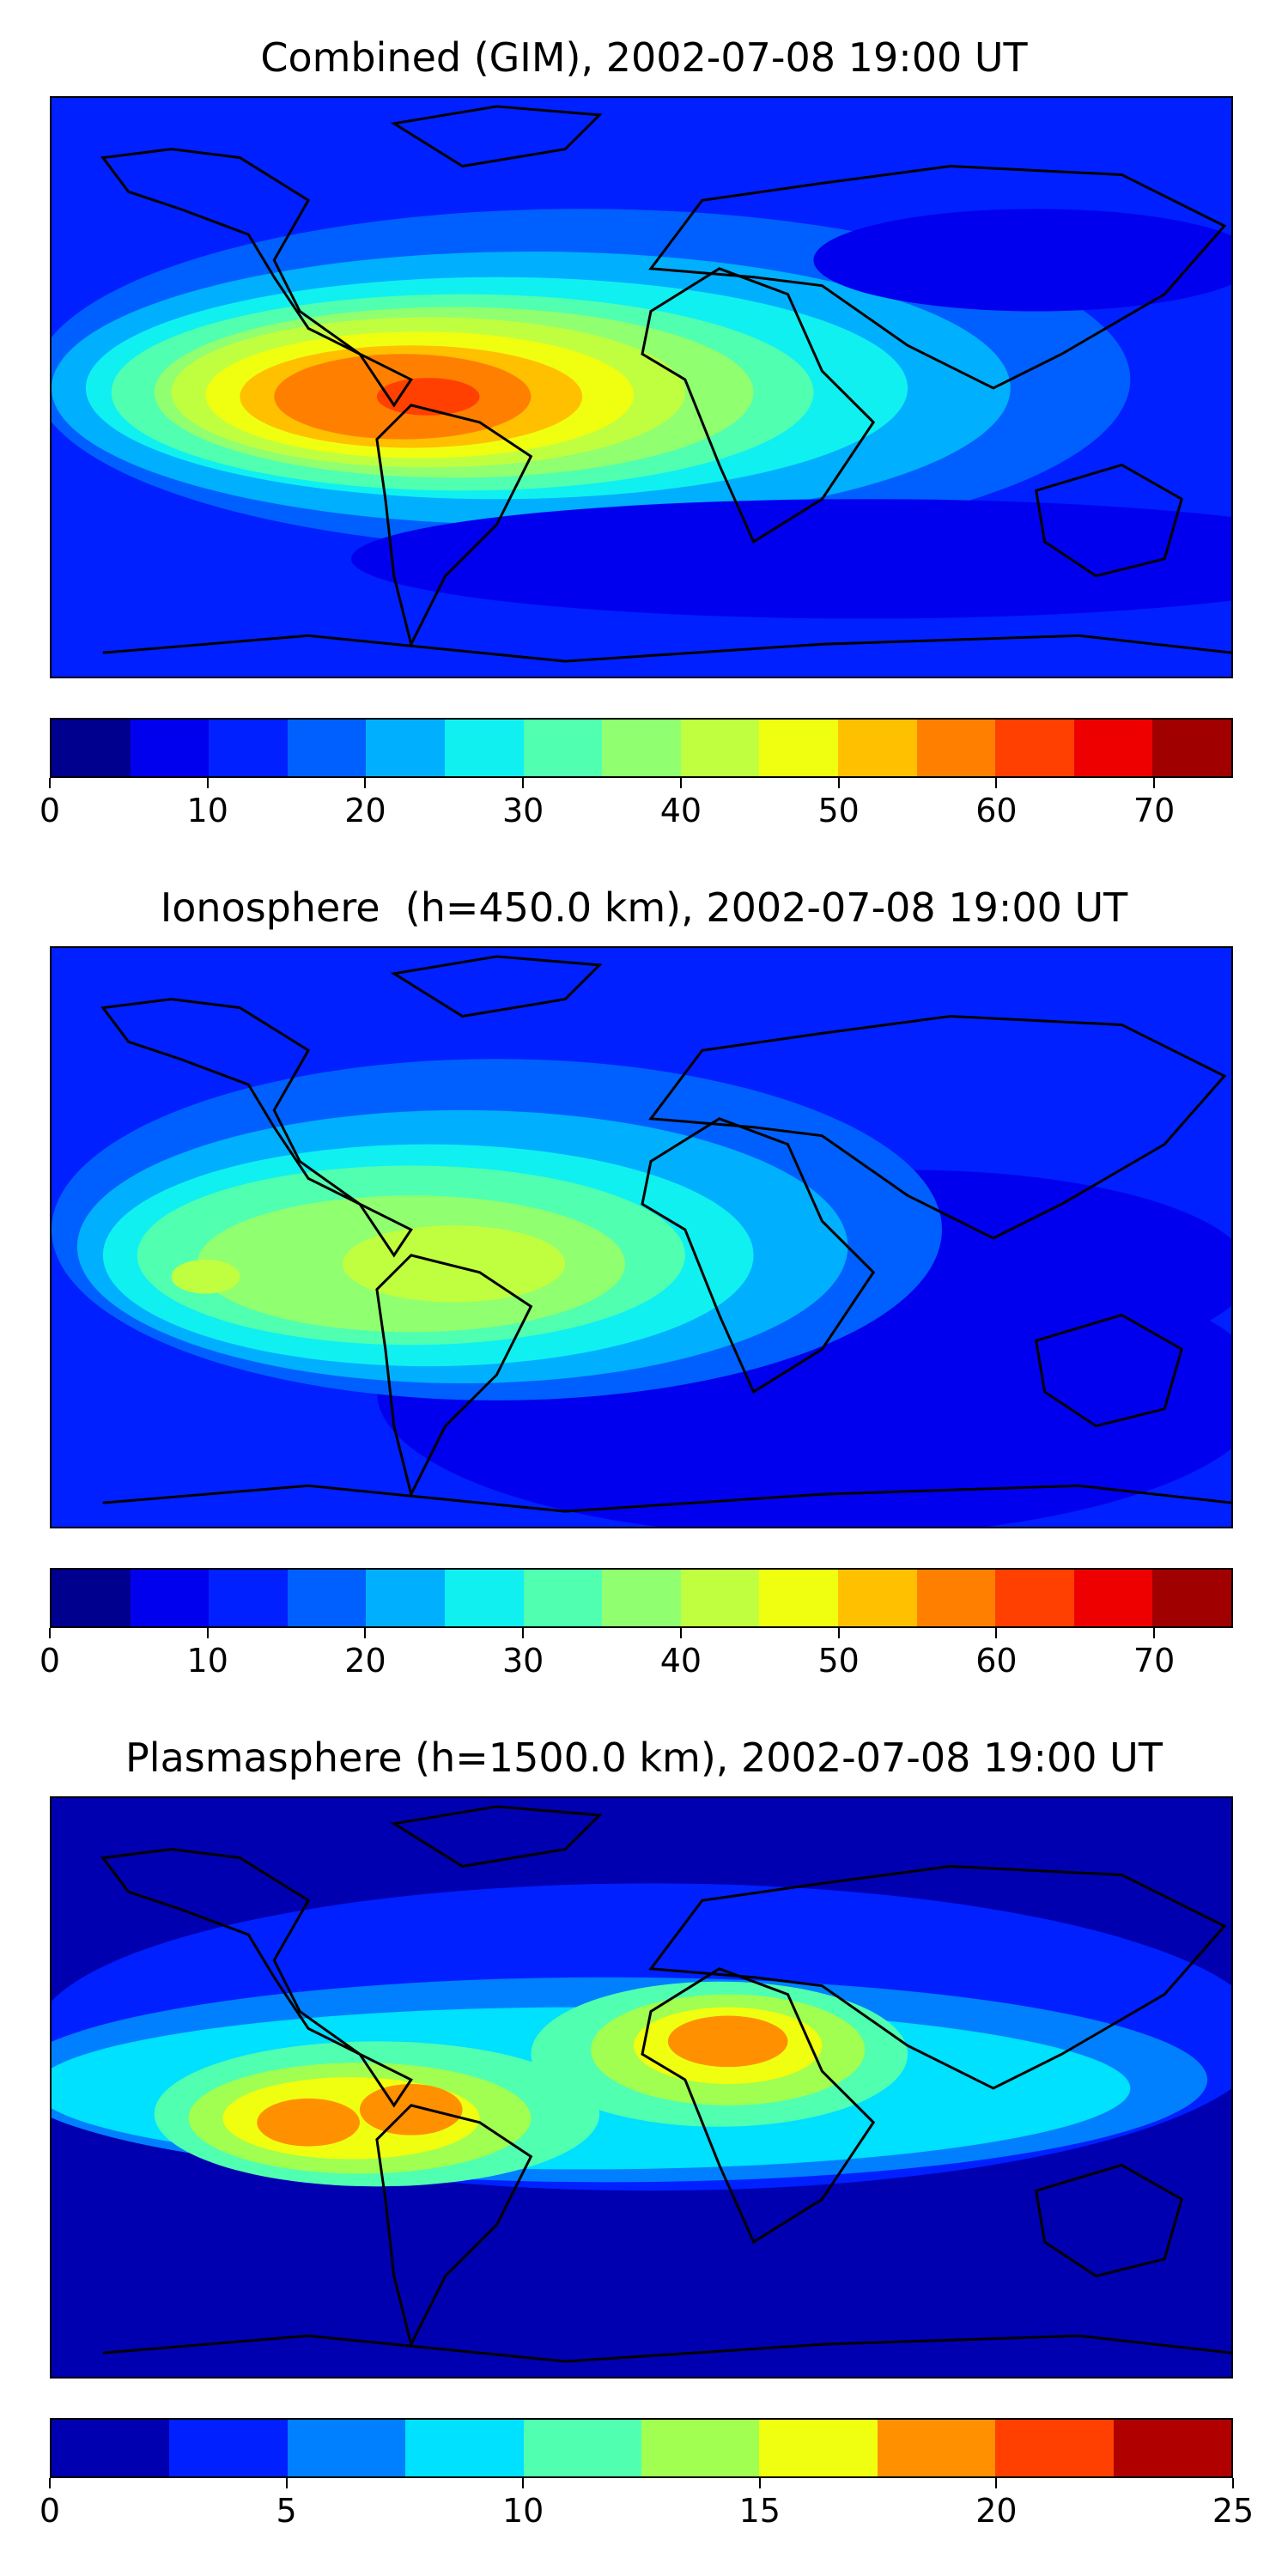 This screenshot has height=2576, width=1288. I want to click on colorbar-tick-label: 15, so click(759, 2511).